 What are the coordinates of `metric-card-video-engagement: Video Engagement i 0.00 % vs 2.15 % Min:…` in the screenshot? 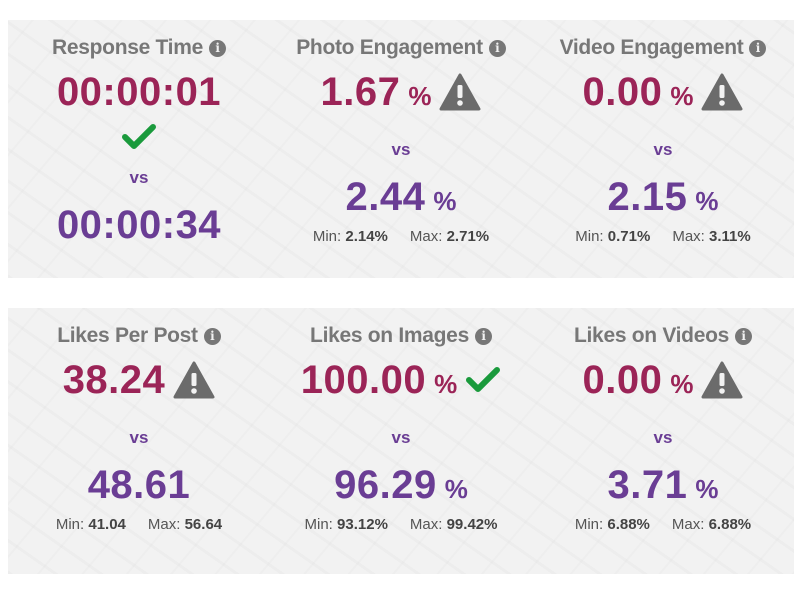 It's located at (663, 149).